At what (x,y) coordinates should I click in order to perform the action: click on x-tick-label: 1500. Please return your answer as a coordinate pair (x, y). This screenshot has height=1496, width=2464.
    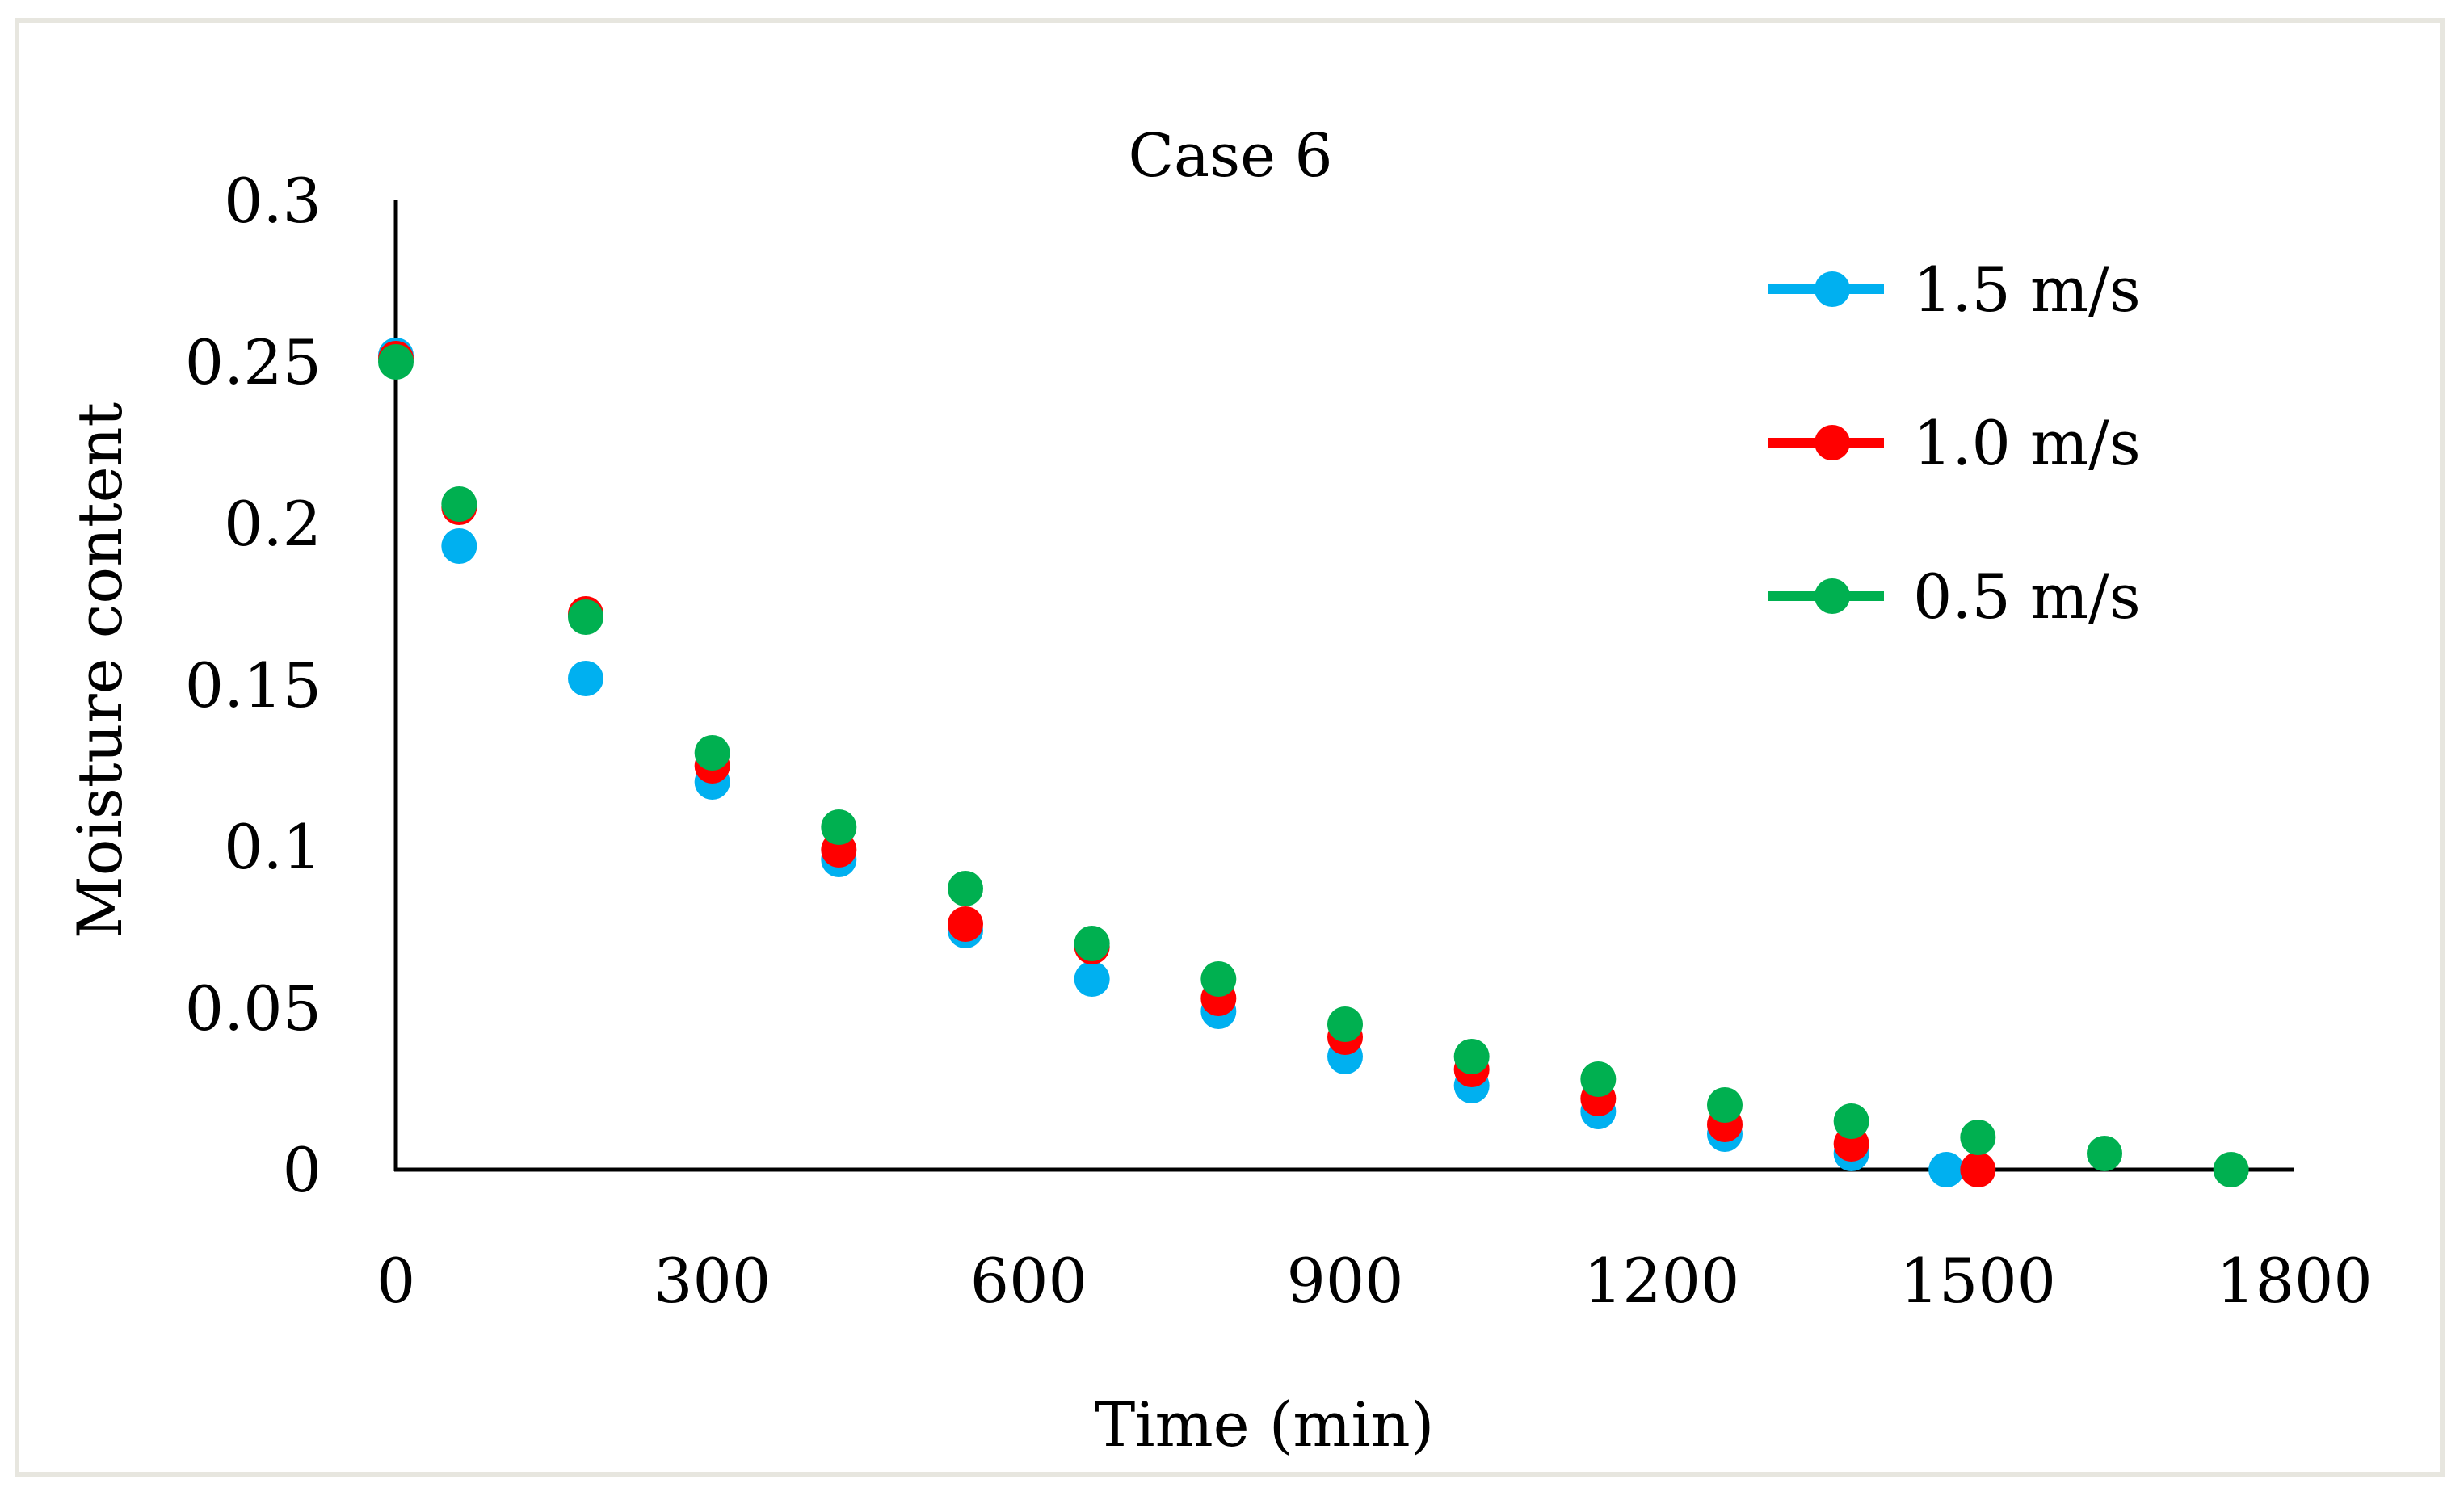
    Looking at the image, I should click on (1978, 1281).